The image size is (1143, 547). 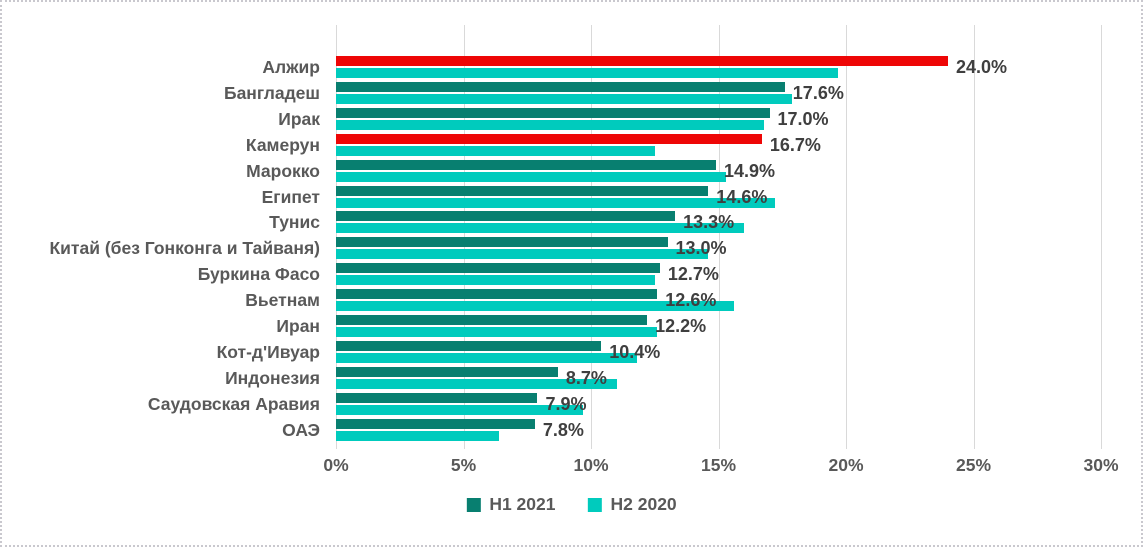 I want to click on data-label: 13.3%, so click(x=709, y=222).